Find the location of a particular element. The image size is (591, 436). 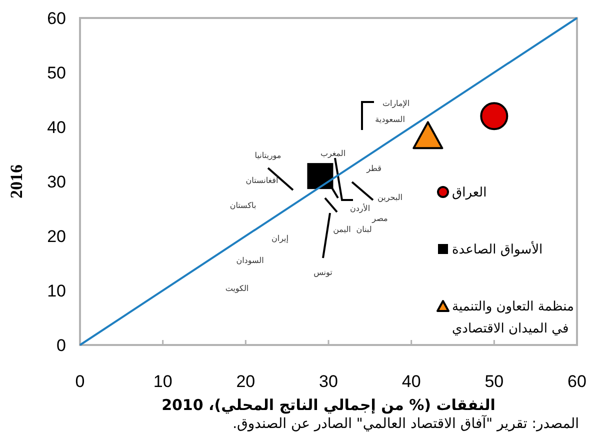

annotation: المغرب is located at coordinates (333, 153).